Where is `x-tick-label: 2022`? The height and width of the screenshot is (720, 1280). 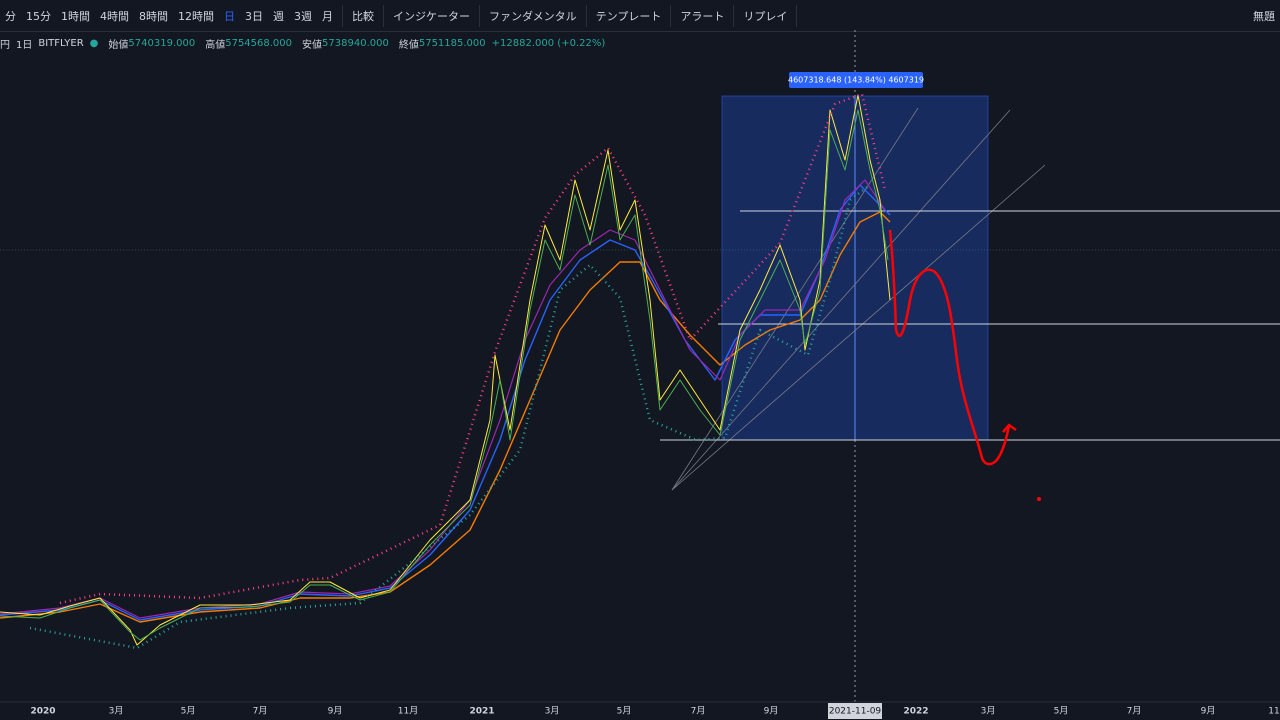 x-tick-label: 2022 is located at coordinates (915, 712).